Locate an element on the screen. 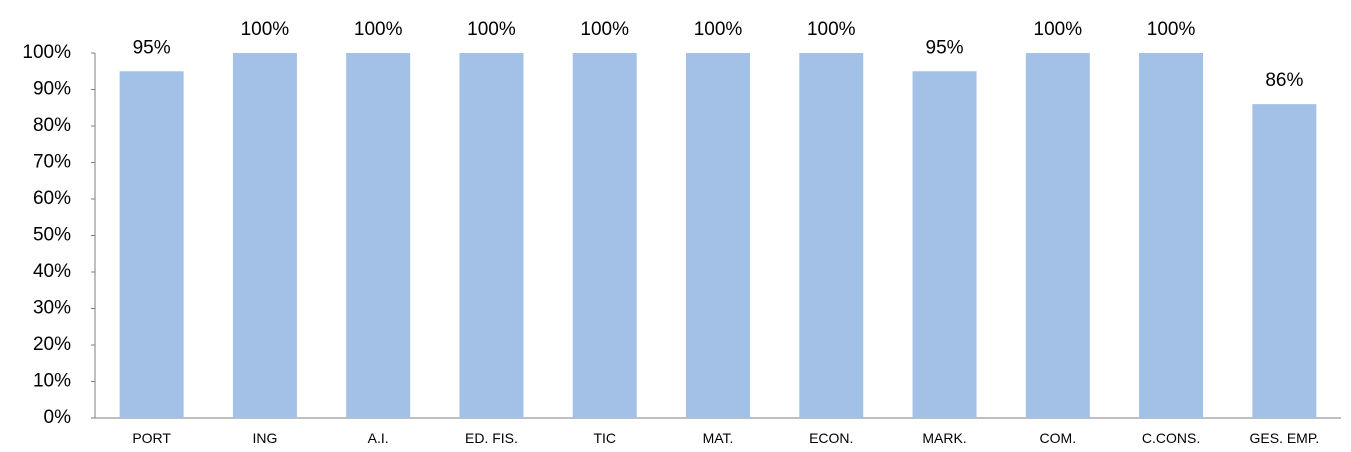 The height and width of the screenshot is (452, 1351). x-tick-label: ING is located at coordinates (264, 438).